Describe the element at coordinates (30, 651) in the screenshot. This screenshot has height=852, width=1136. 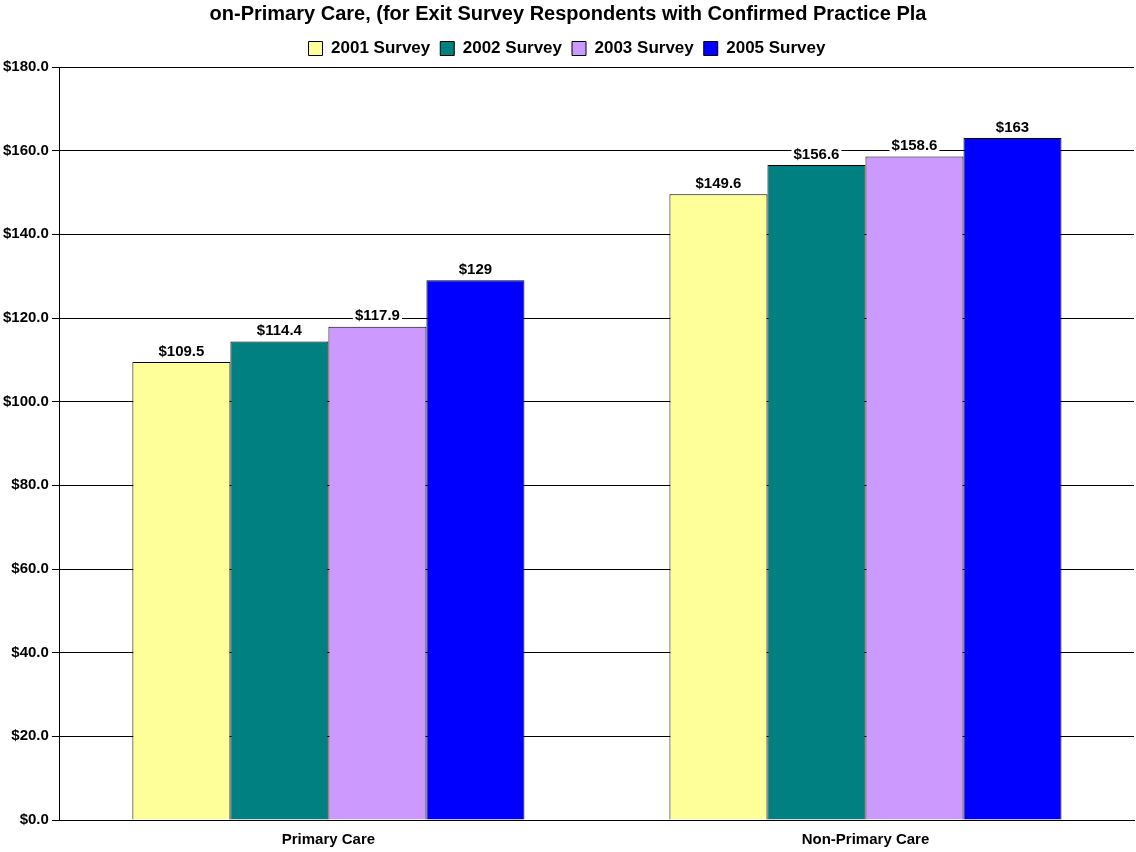
I see `y-tick-label: $40.0` at that location.